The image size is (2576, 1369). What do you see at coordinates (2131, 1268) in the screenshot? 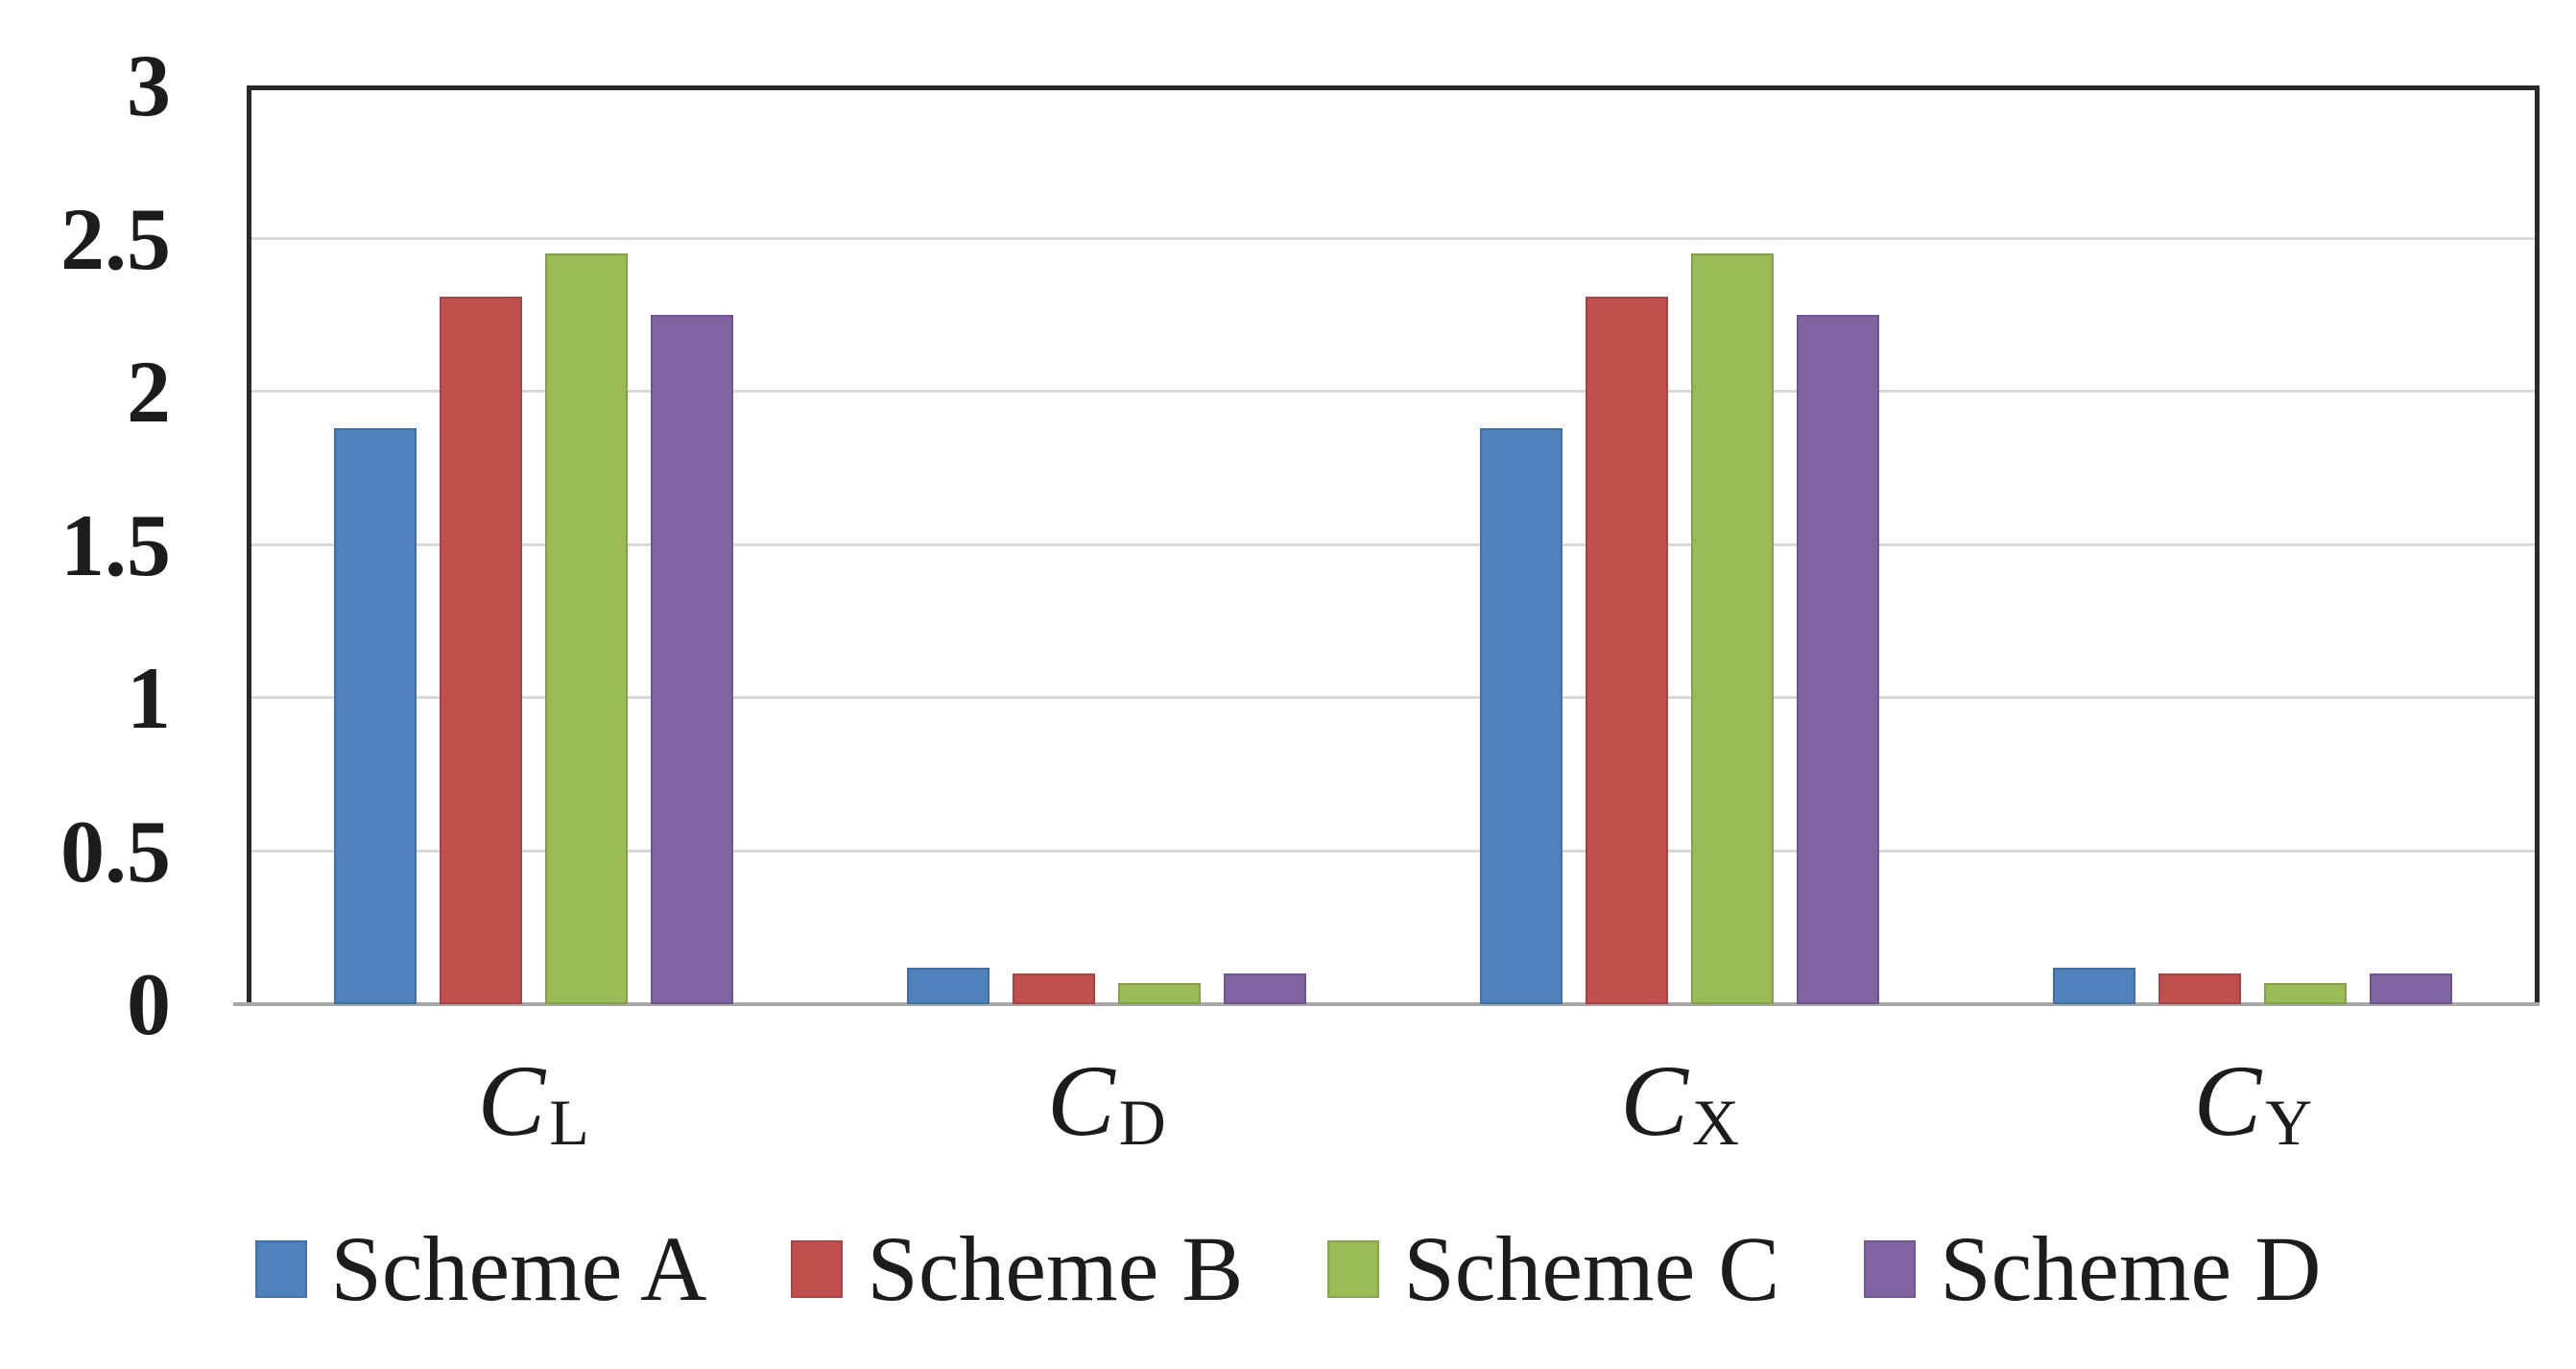
I see `legend-label: Scheme D` at bounding box center [2131, 1268].